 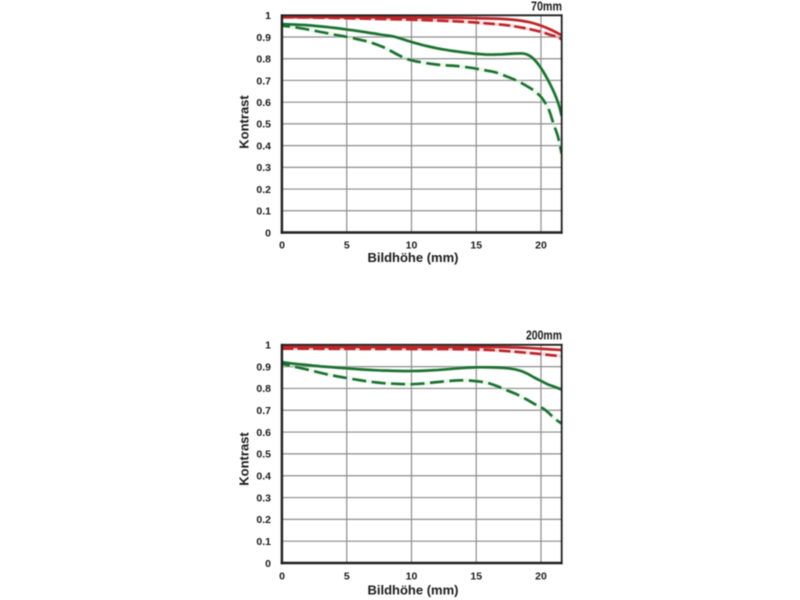 I want to click on svg-text: 200mm, so click(x=544, y=335).